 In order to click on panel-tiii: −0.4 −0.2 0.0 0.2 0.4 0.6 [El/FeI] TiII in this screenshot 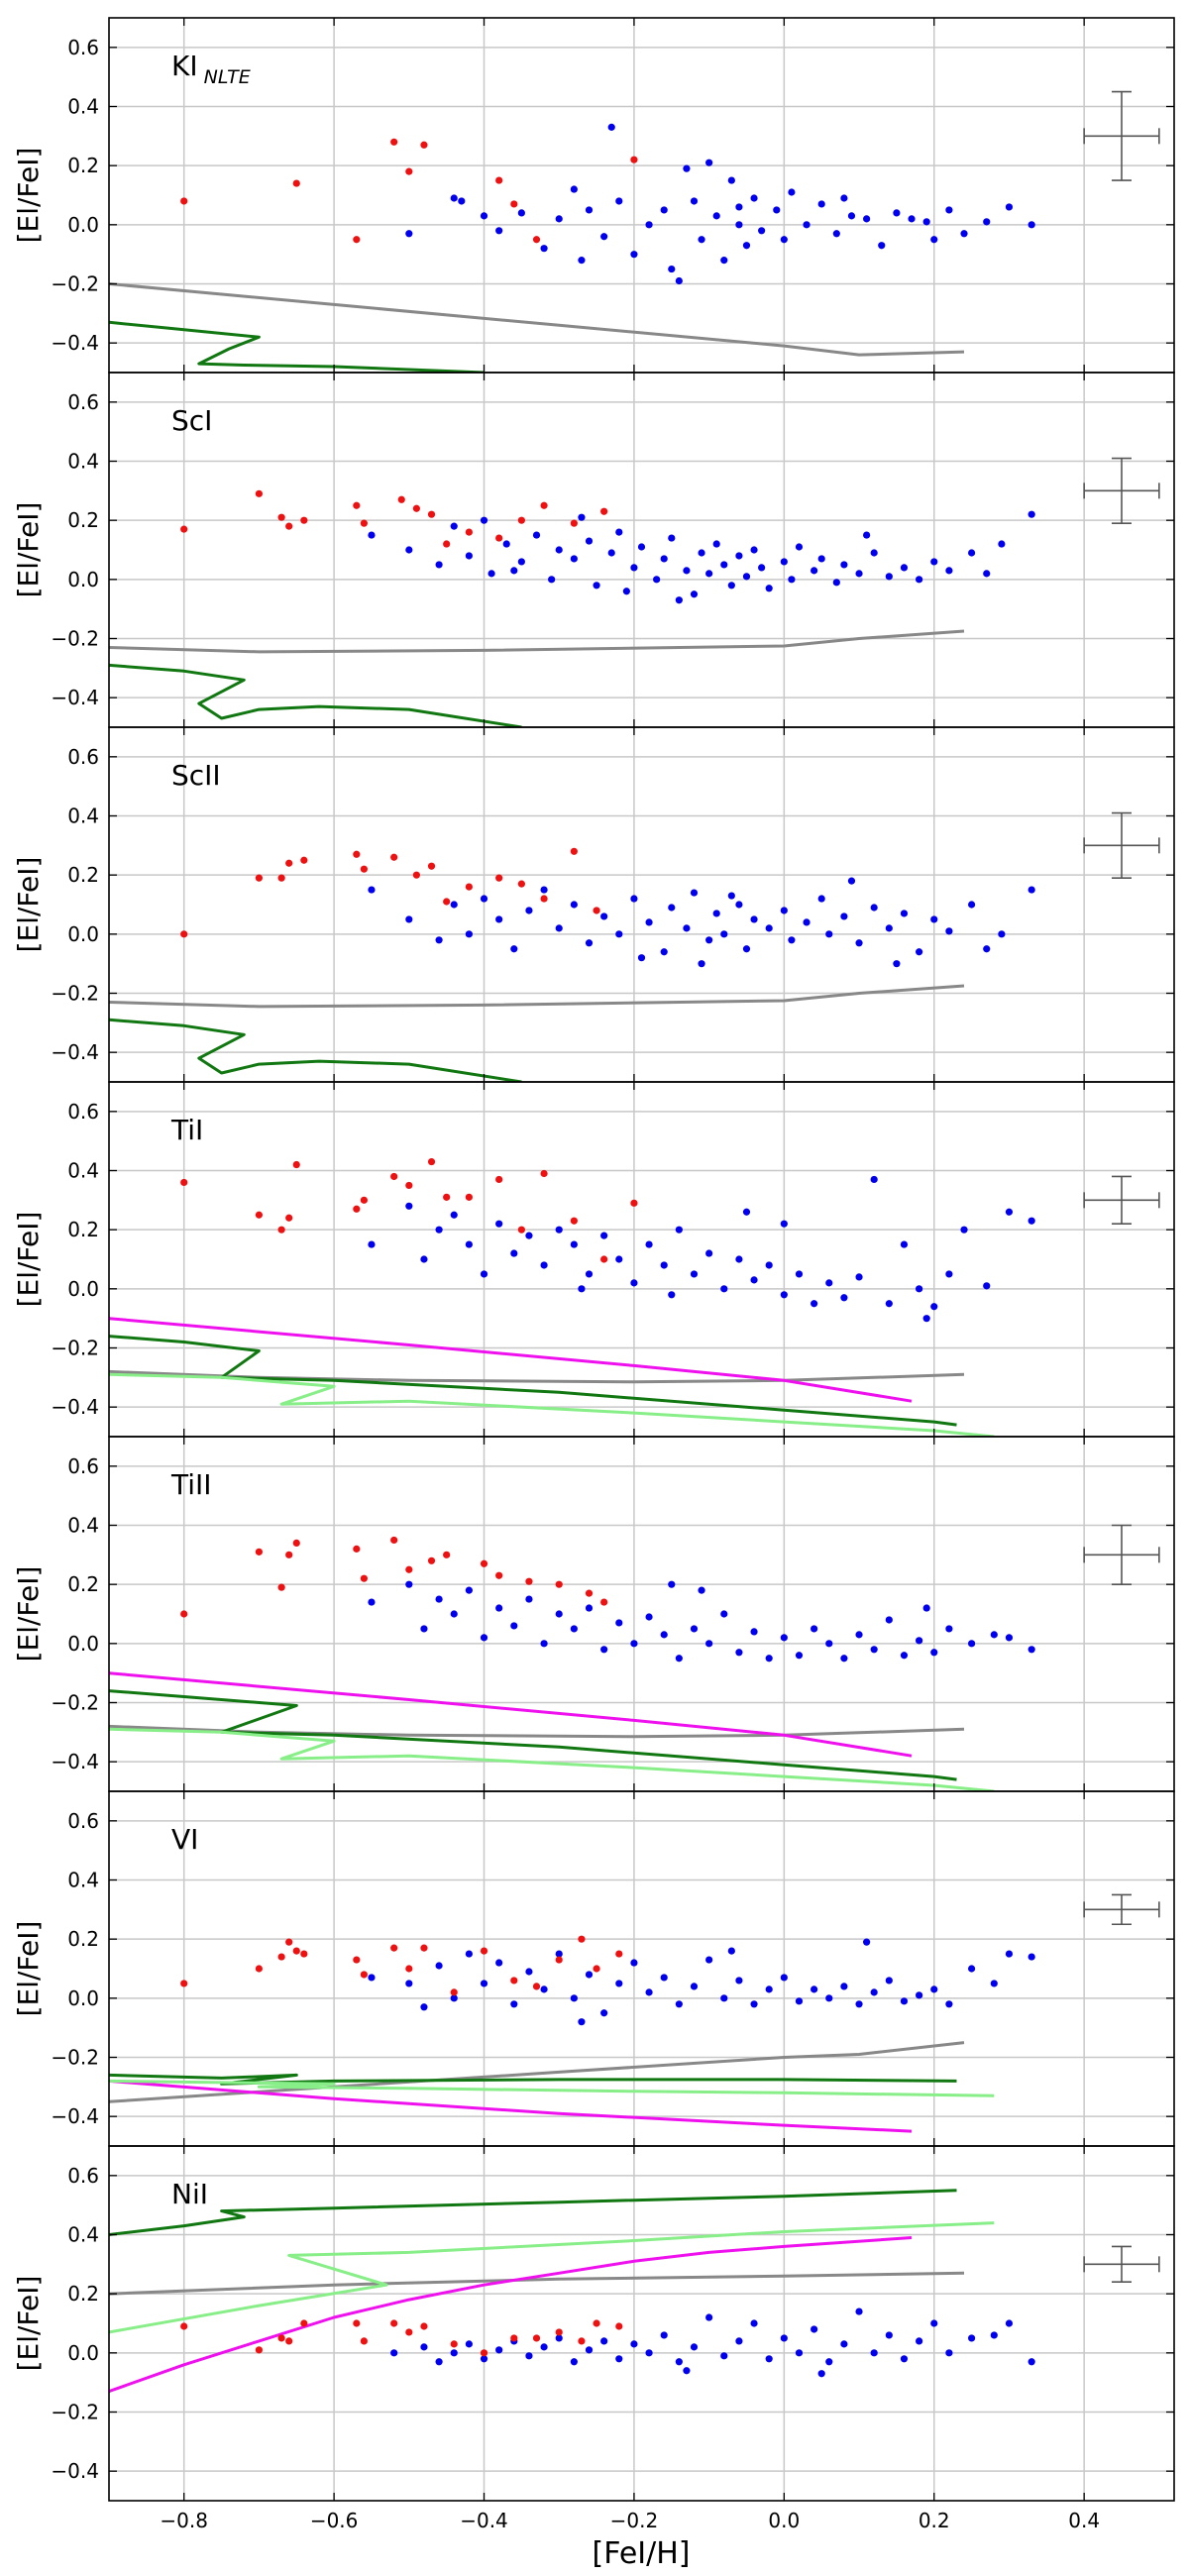, I will do `click(594, 1614)`.